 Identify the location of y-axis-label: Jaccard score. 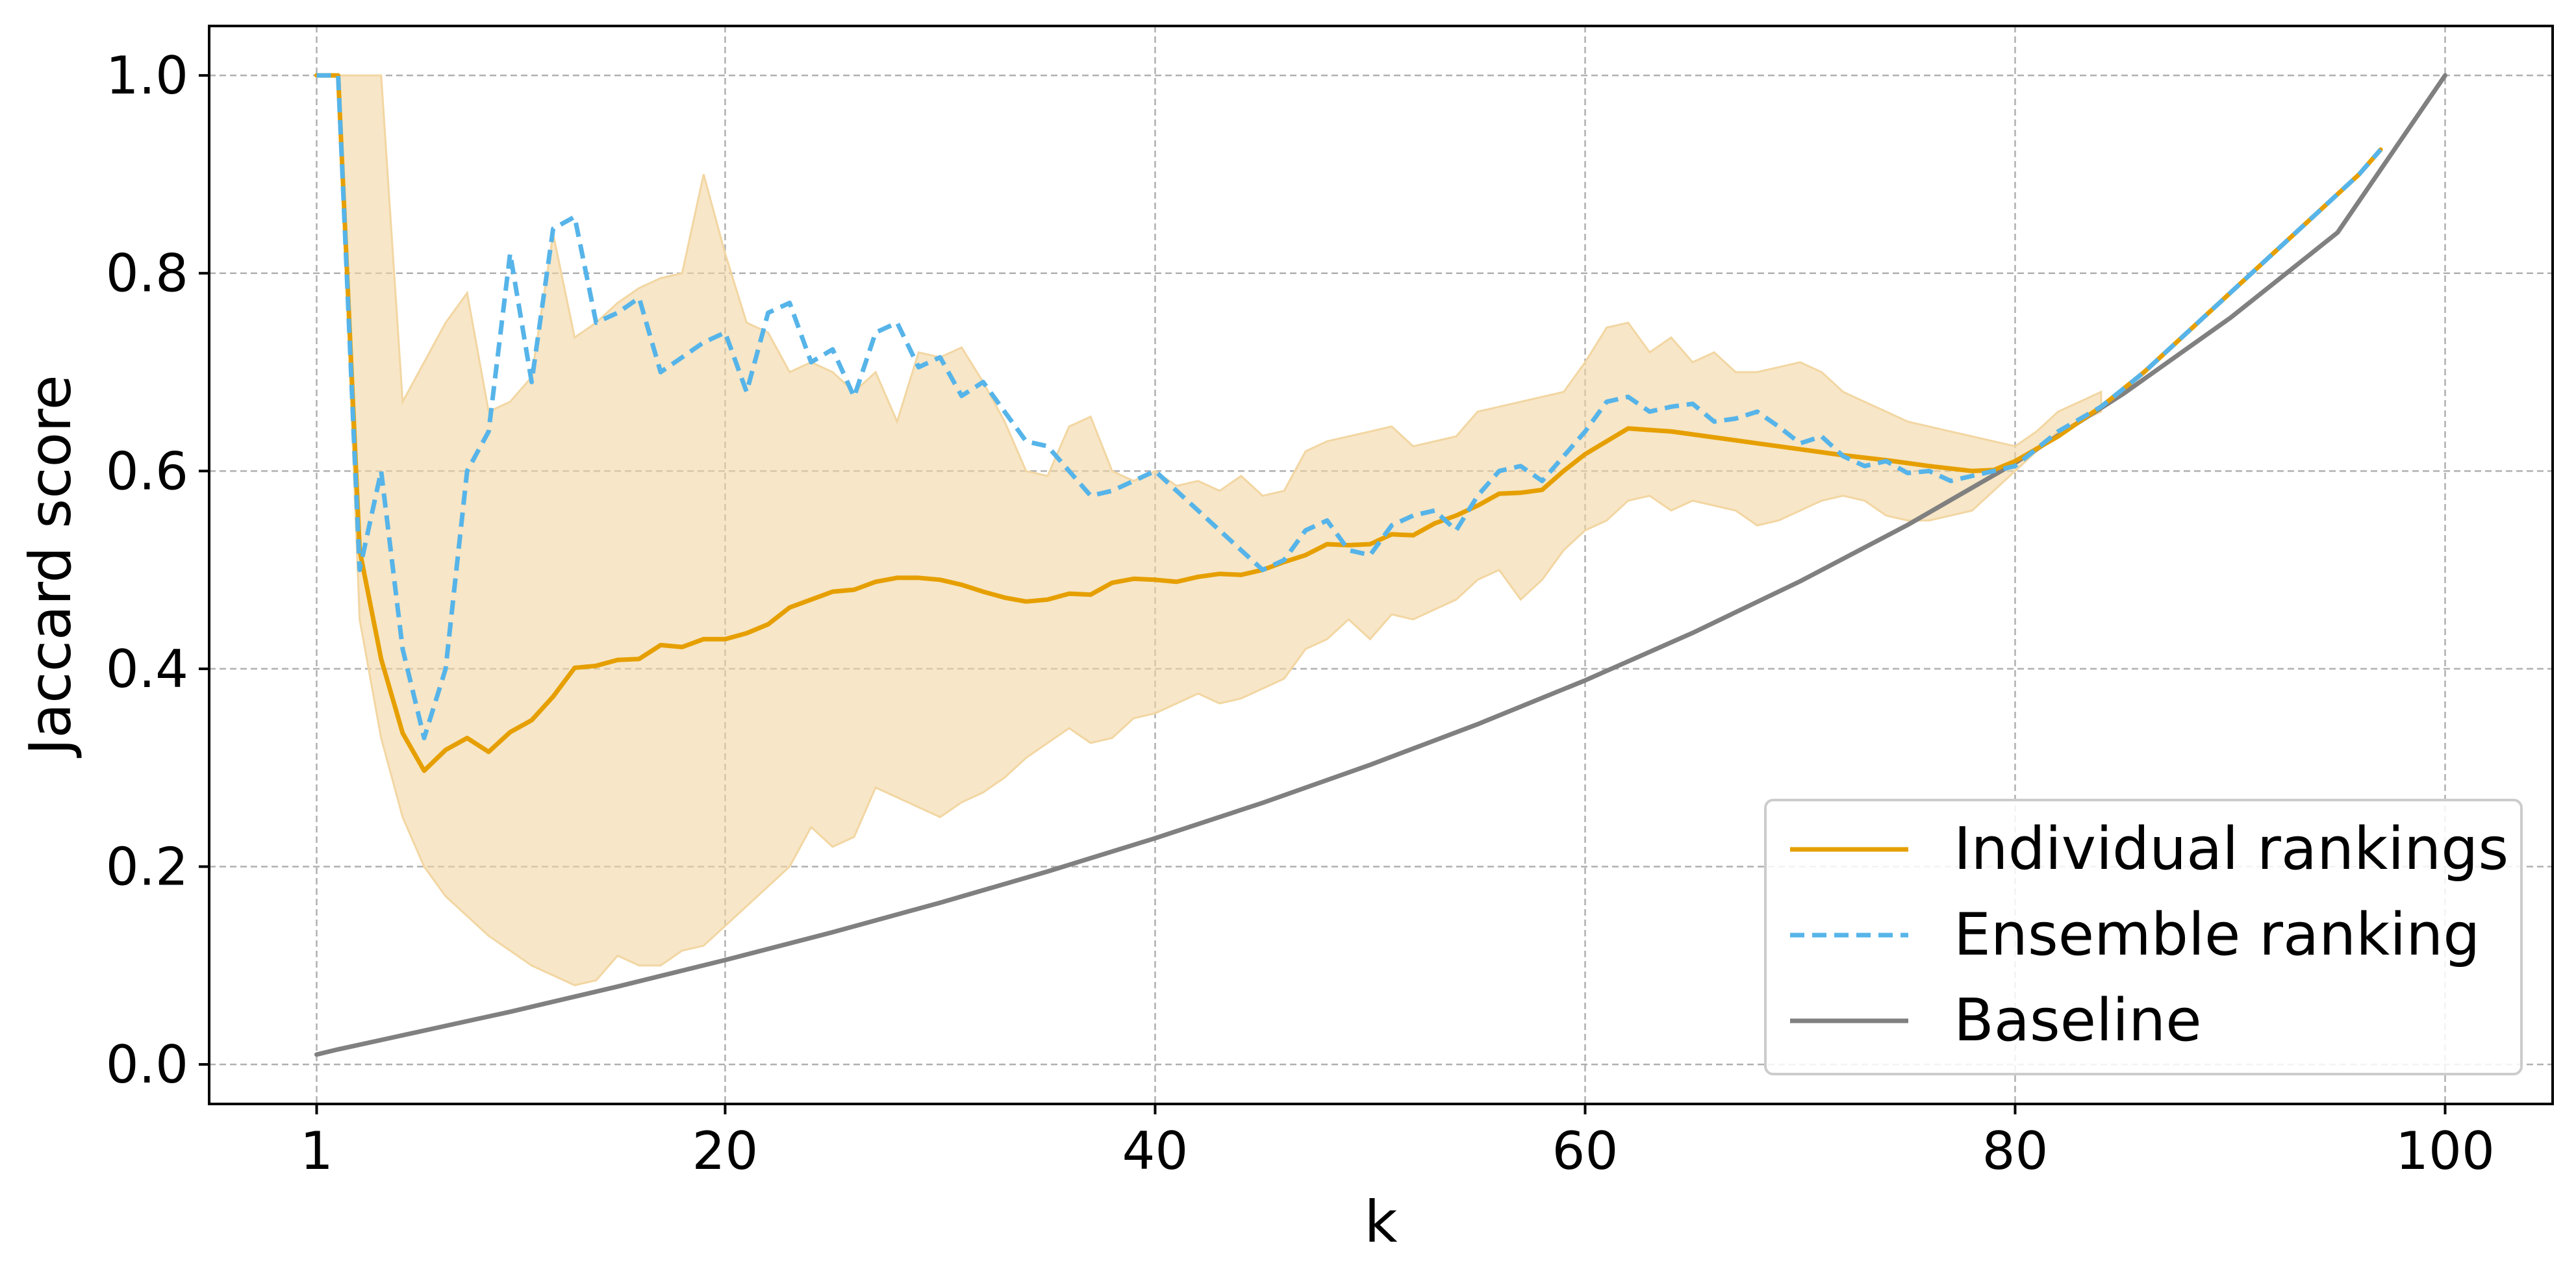
(50, 566).